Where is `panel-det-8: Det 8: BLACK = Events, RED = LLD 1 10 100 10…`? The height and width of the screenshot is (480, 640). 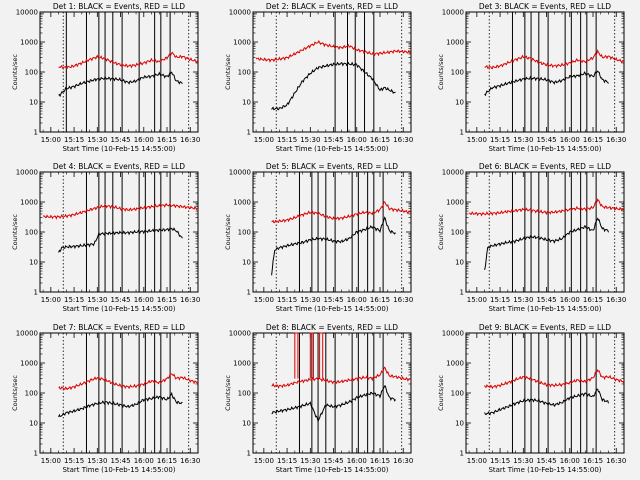
panel-det-8: Det 8: BLACK = Events, RED = LLD 1 10 100 10… is located at coordinates (318, 398).